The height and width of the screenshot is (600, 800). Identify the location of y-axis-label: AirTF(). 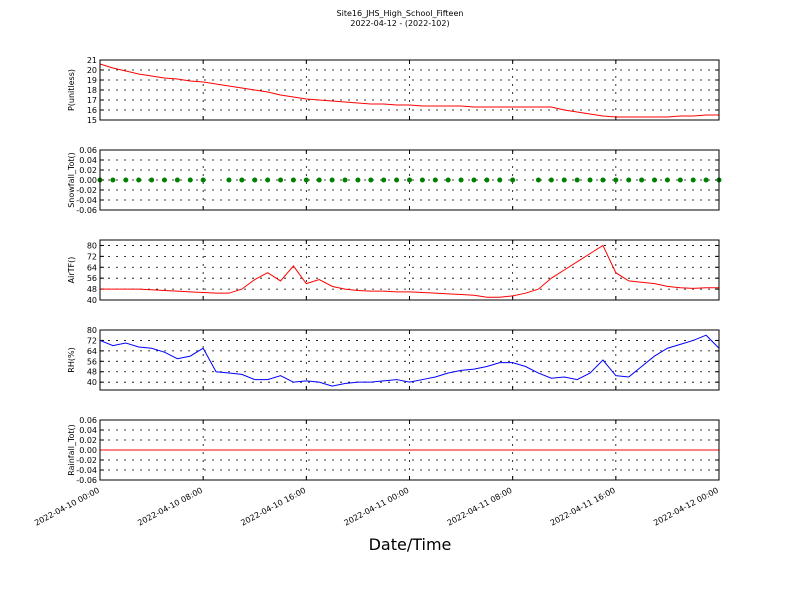
(71, 270).